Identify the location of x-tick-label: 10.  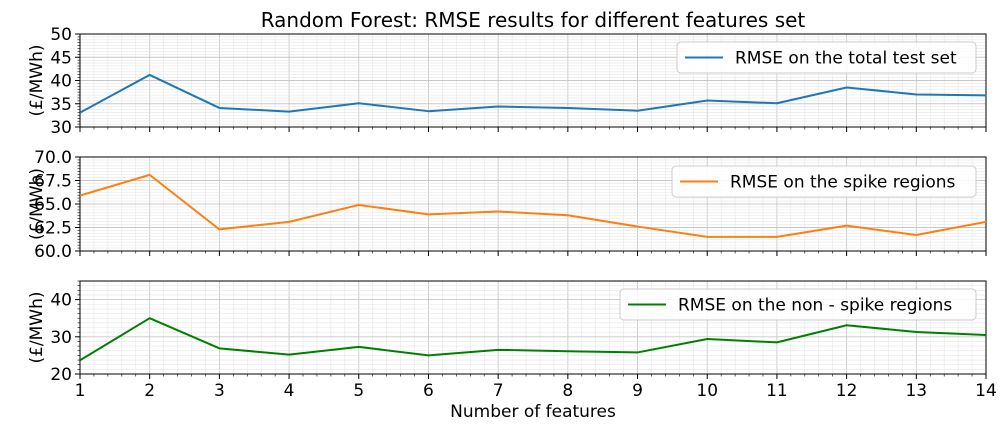
(707, 391).